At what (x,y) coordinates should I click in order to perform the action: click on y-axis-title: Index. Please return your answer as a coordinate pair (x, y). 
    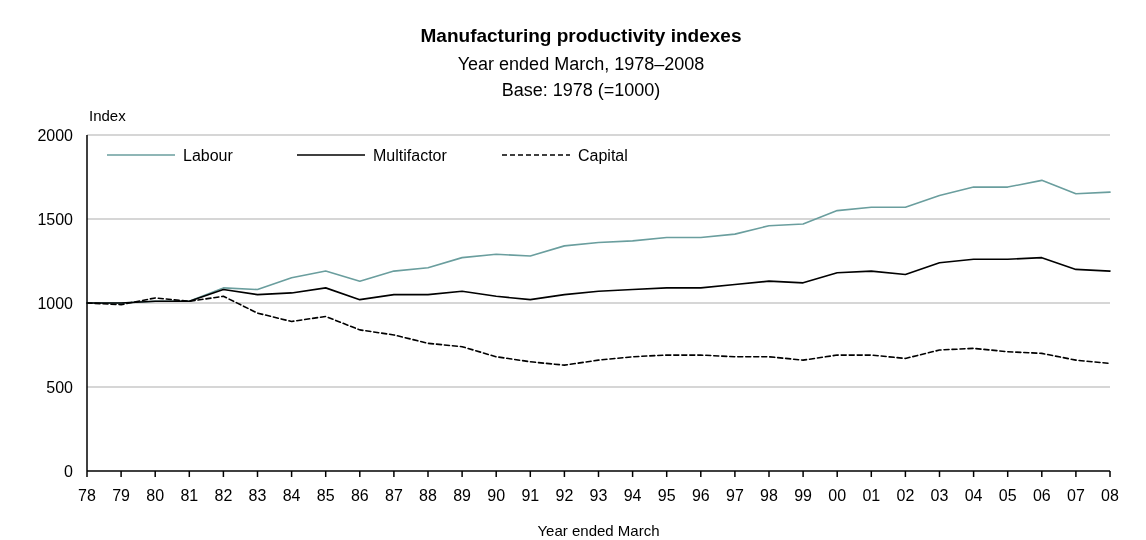
    Looking at the image, I should click on (108, 115).